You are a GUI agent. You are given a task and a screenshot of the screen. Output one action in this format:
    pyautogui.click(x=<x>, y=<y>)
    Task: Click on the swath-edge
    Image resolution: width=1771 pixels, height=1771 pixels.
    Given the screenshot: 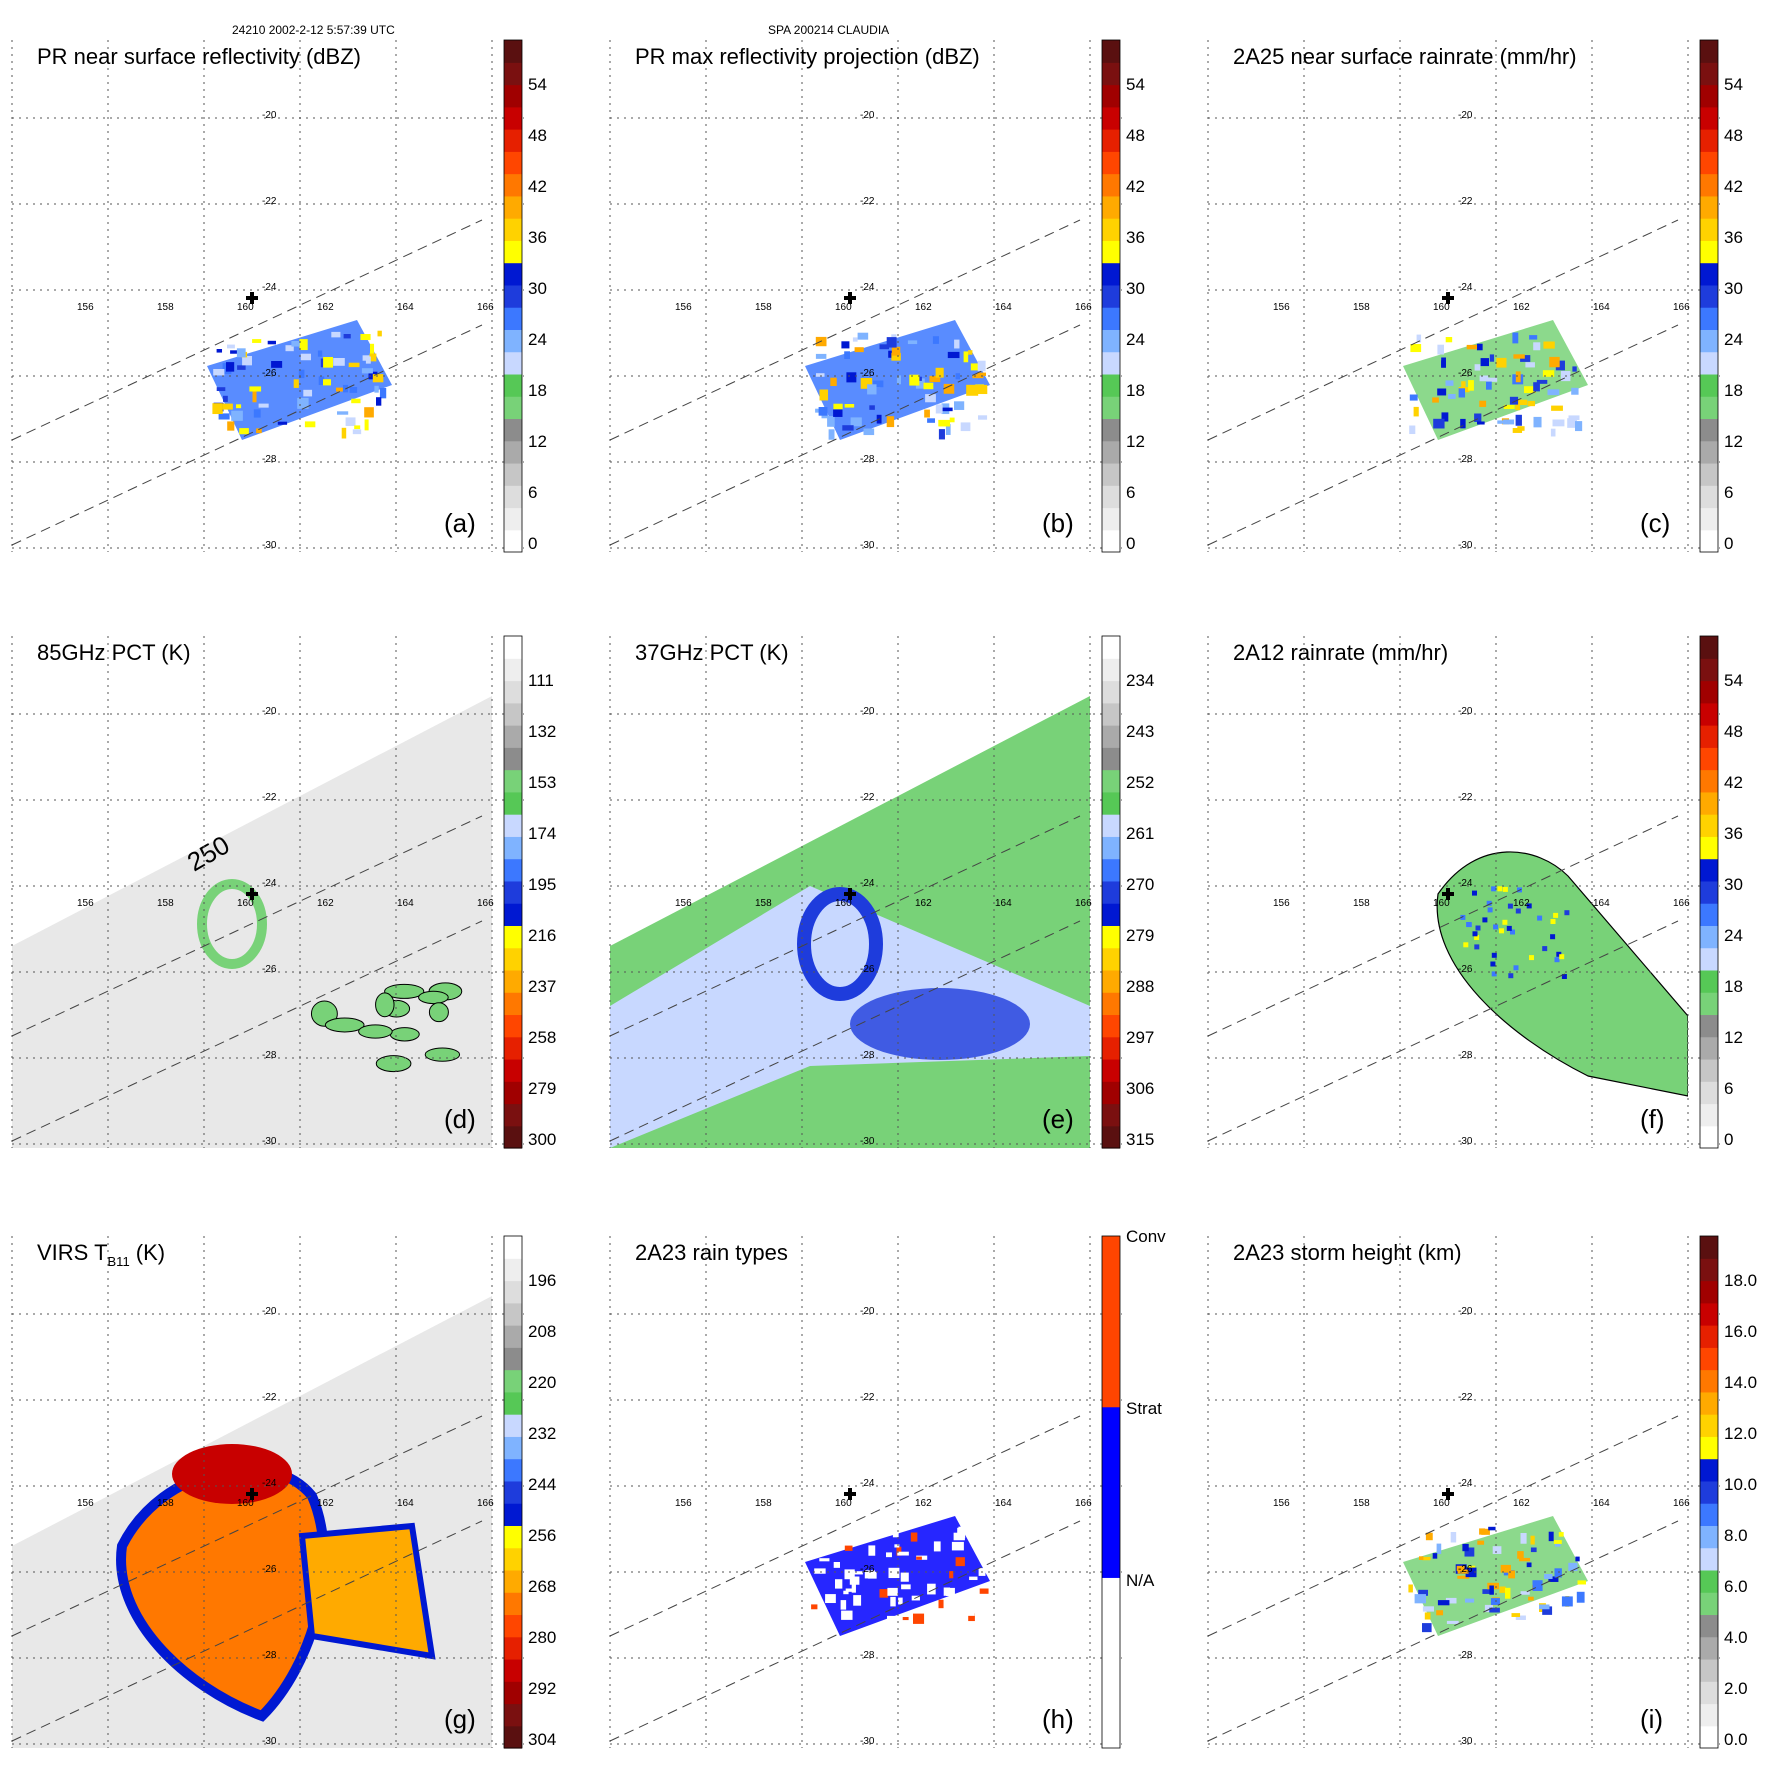 What is the action you would take?
    pyautogui.click(x=1443, y=435)
    